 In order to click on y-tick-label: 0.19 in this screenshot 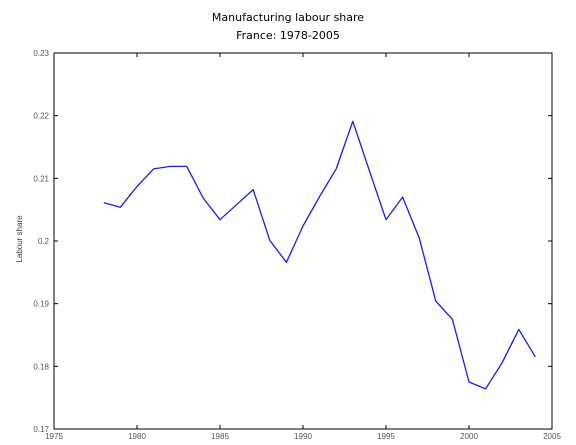, I will do `click(41, 304)`.